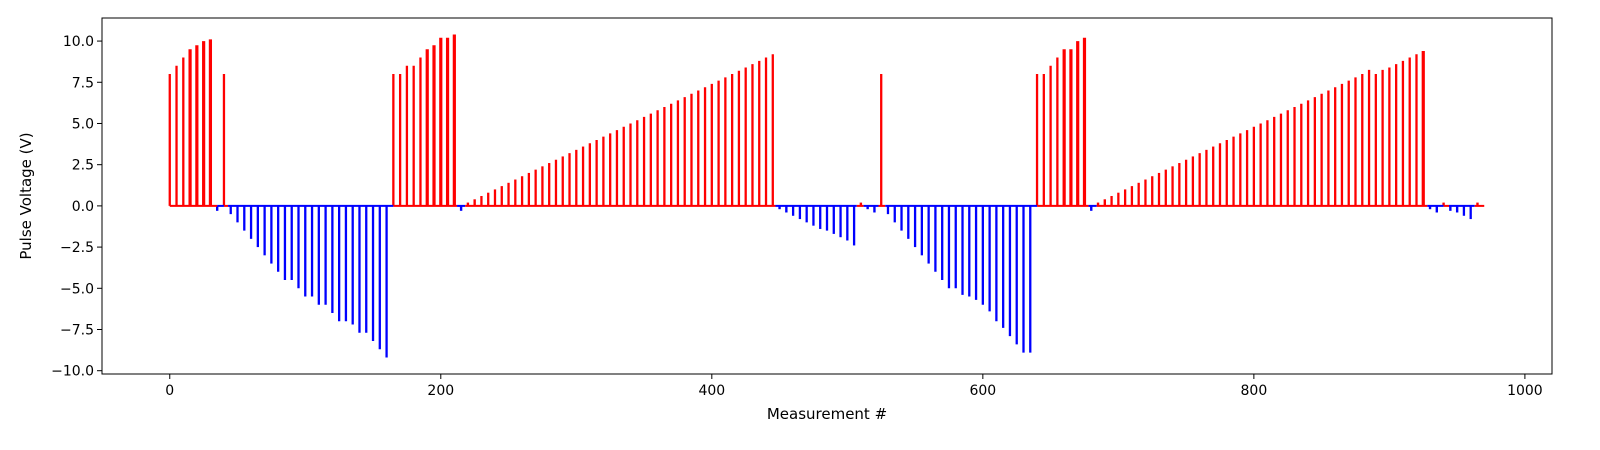  What do you see at coordinates (169, 391) in the screenshot?
I see `x-tick-label: 0` at bounding box center [169, 391].